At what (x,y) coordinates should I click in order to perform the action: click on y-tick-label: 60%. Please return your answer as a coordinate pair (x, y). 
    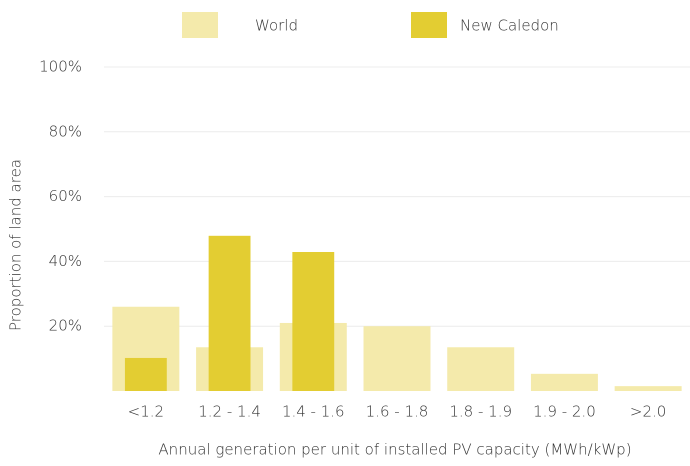
    Looking at the image, I should click on (65, 196).